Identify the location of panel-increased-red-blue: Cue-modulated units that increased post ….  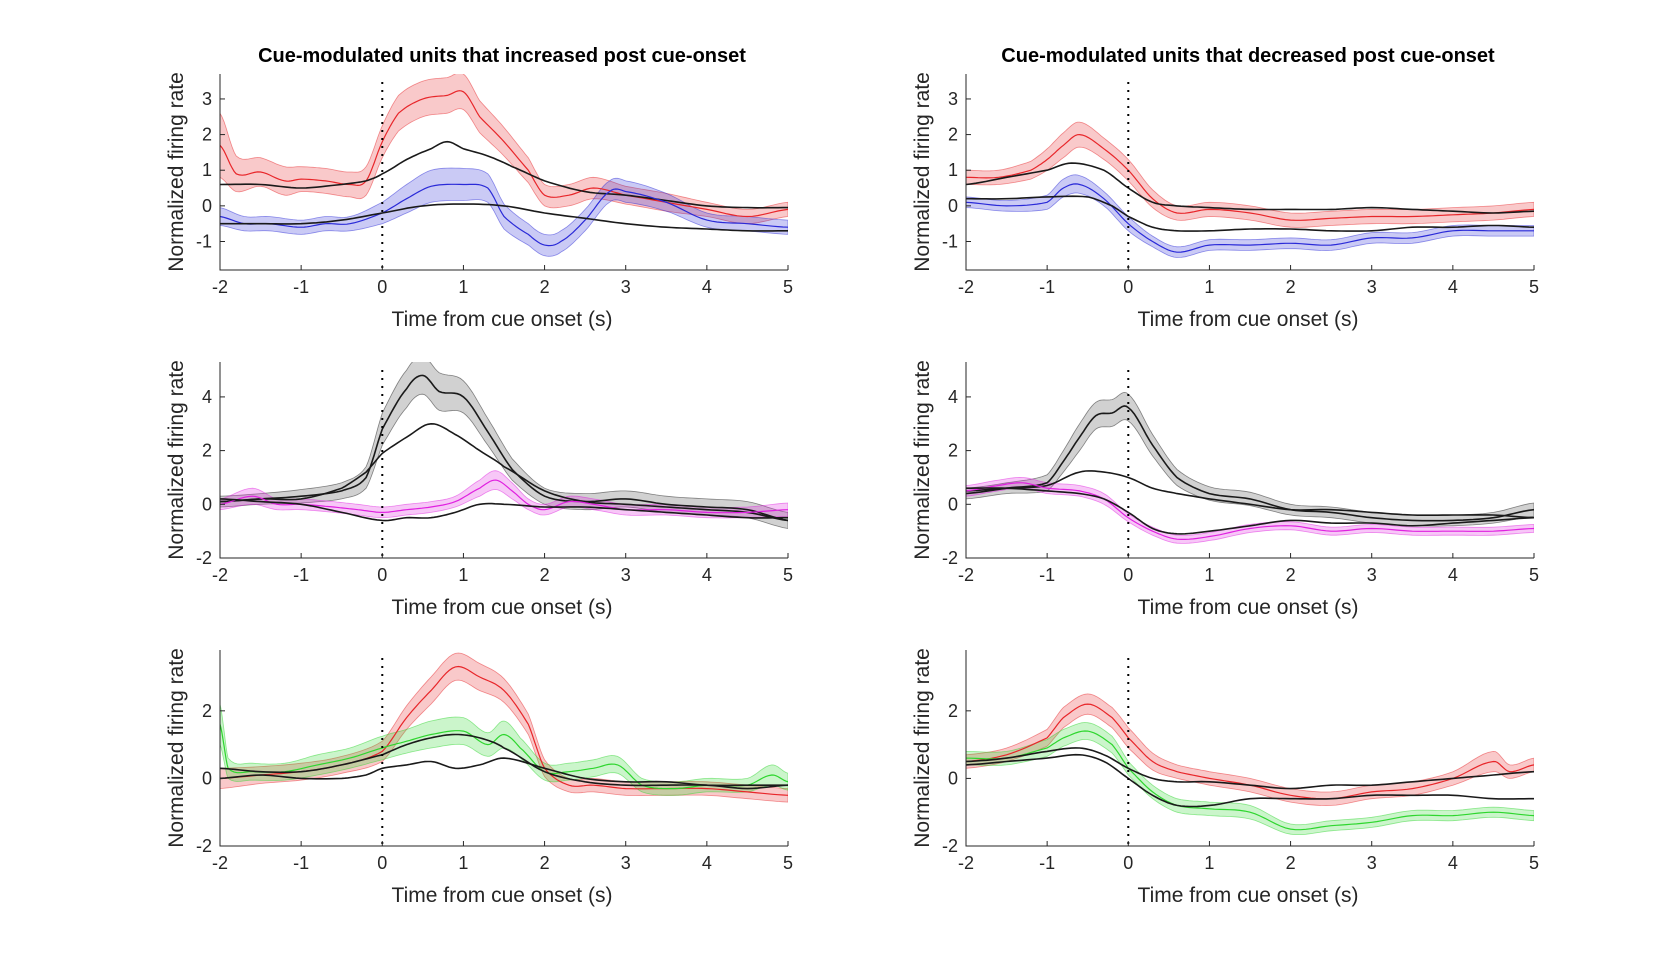
(479, 188).